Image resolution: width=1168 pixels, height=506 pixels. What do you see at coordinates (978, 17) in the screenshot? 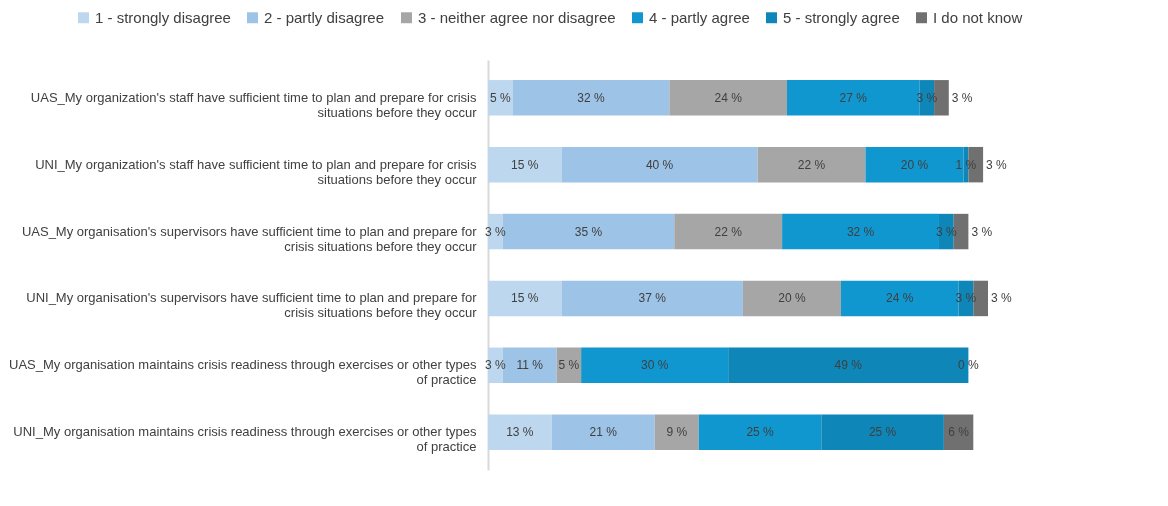
I see `legend-label: I do not know` at bounding box center [978, 17].